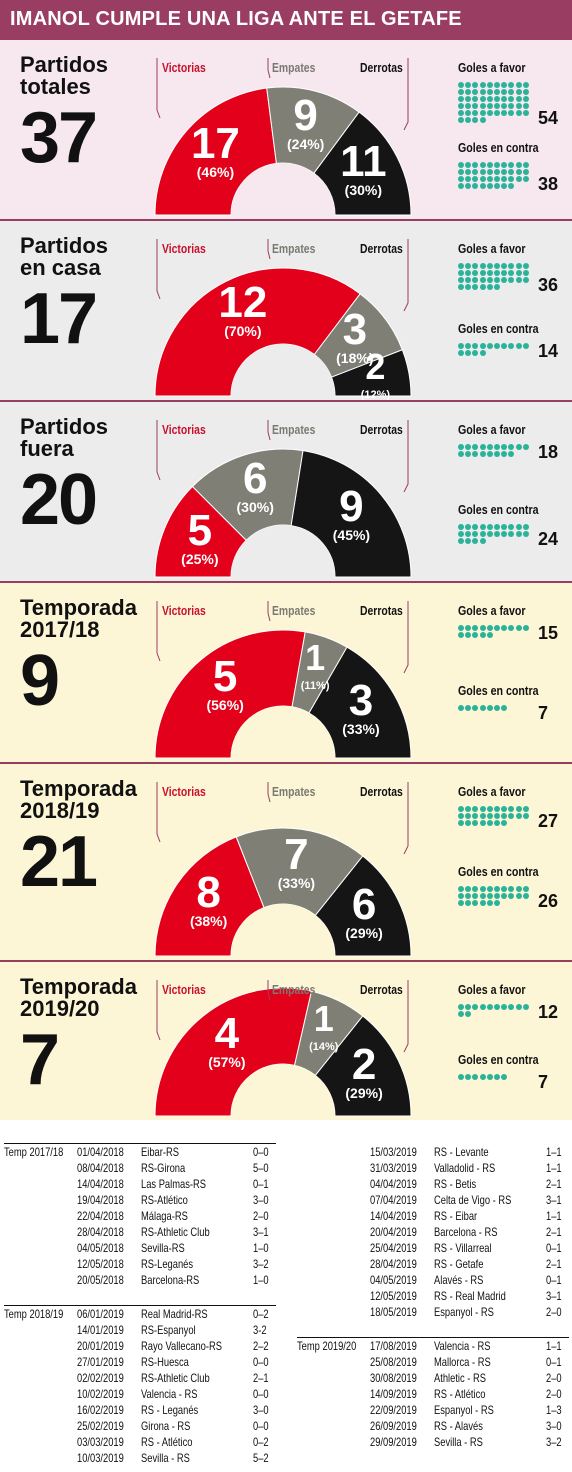 The height and width of the screenshot is (1472, 572). Describe the element at coordinates (283, 318) in the screenshot. I see `donut-chart` at that location.